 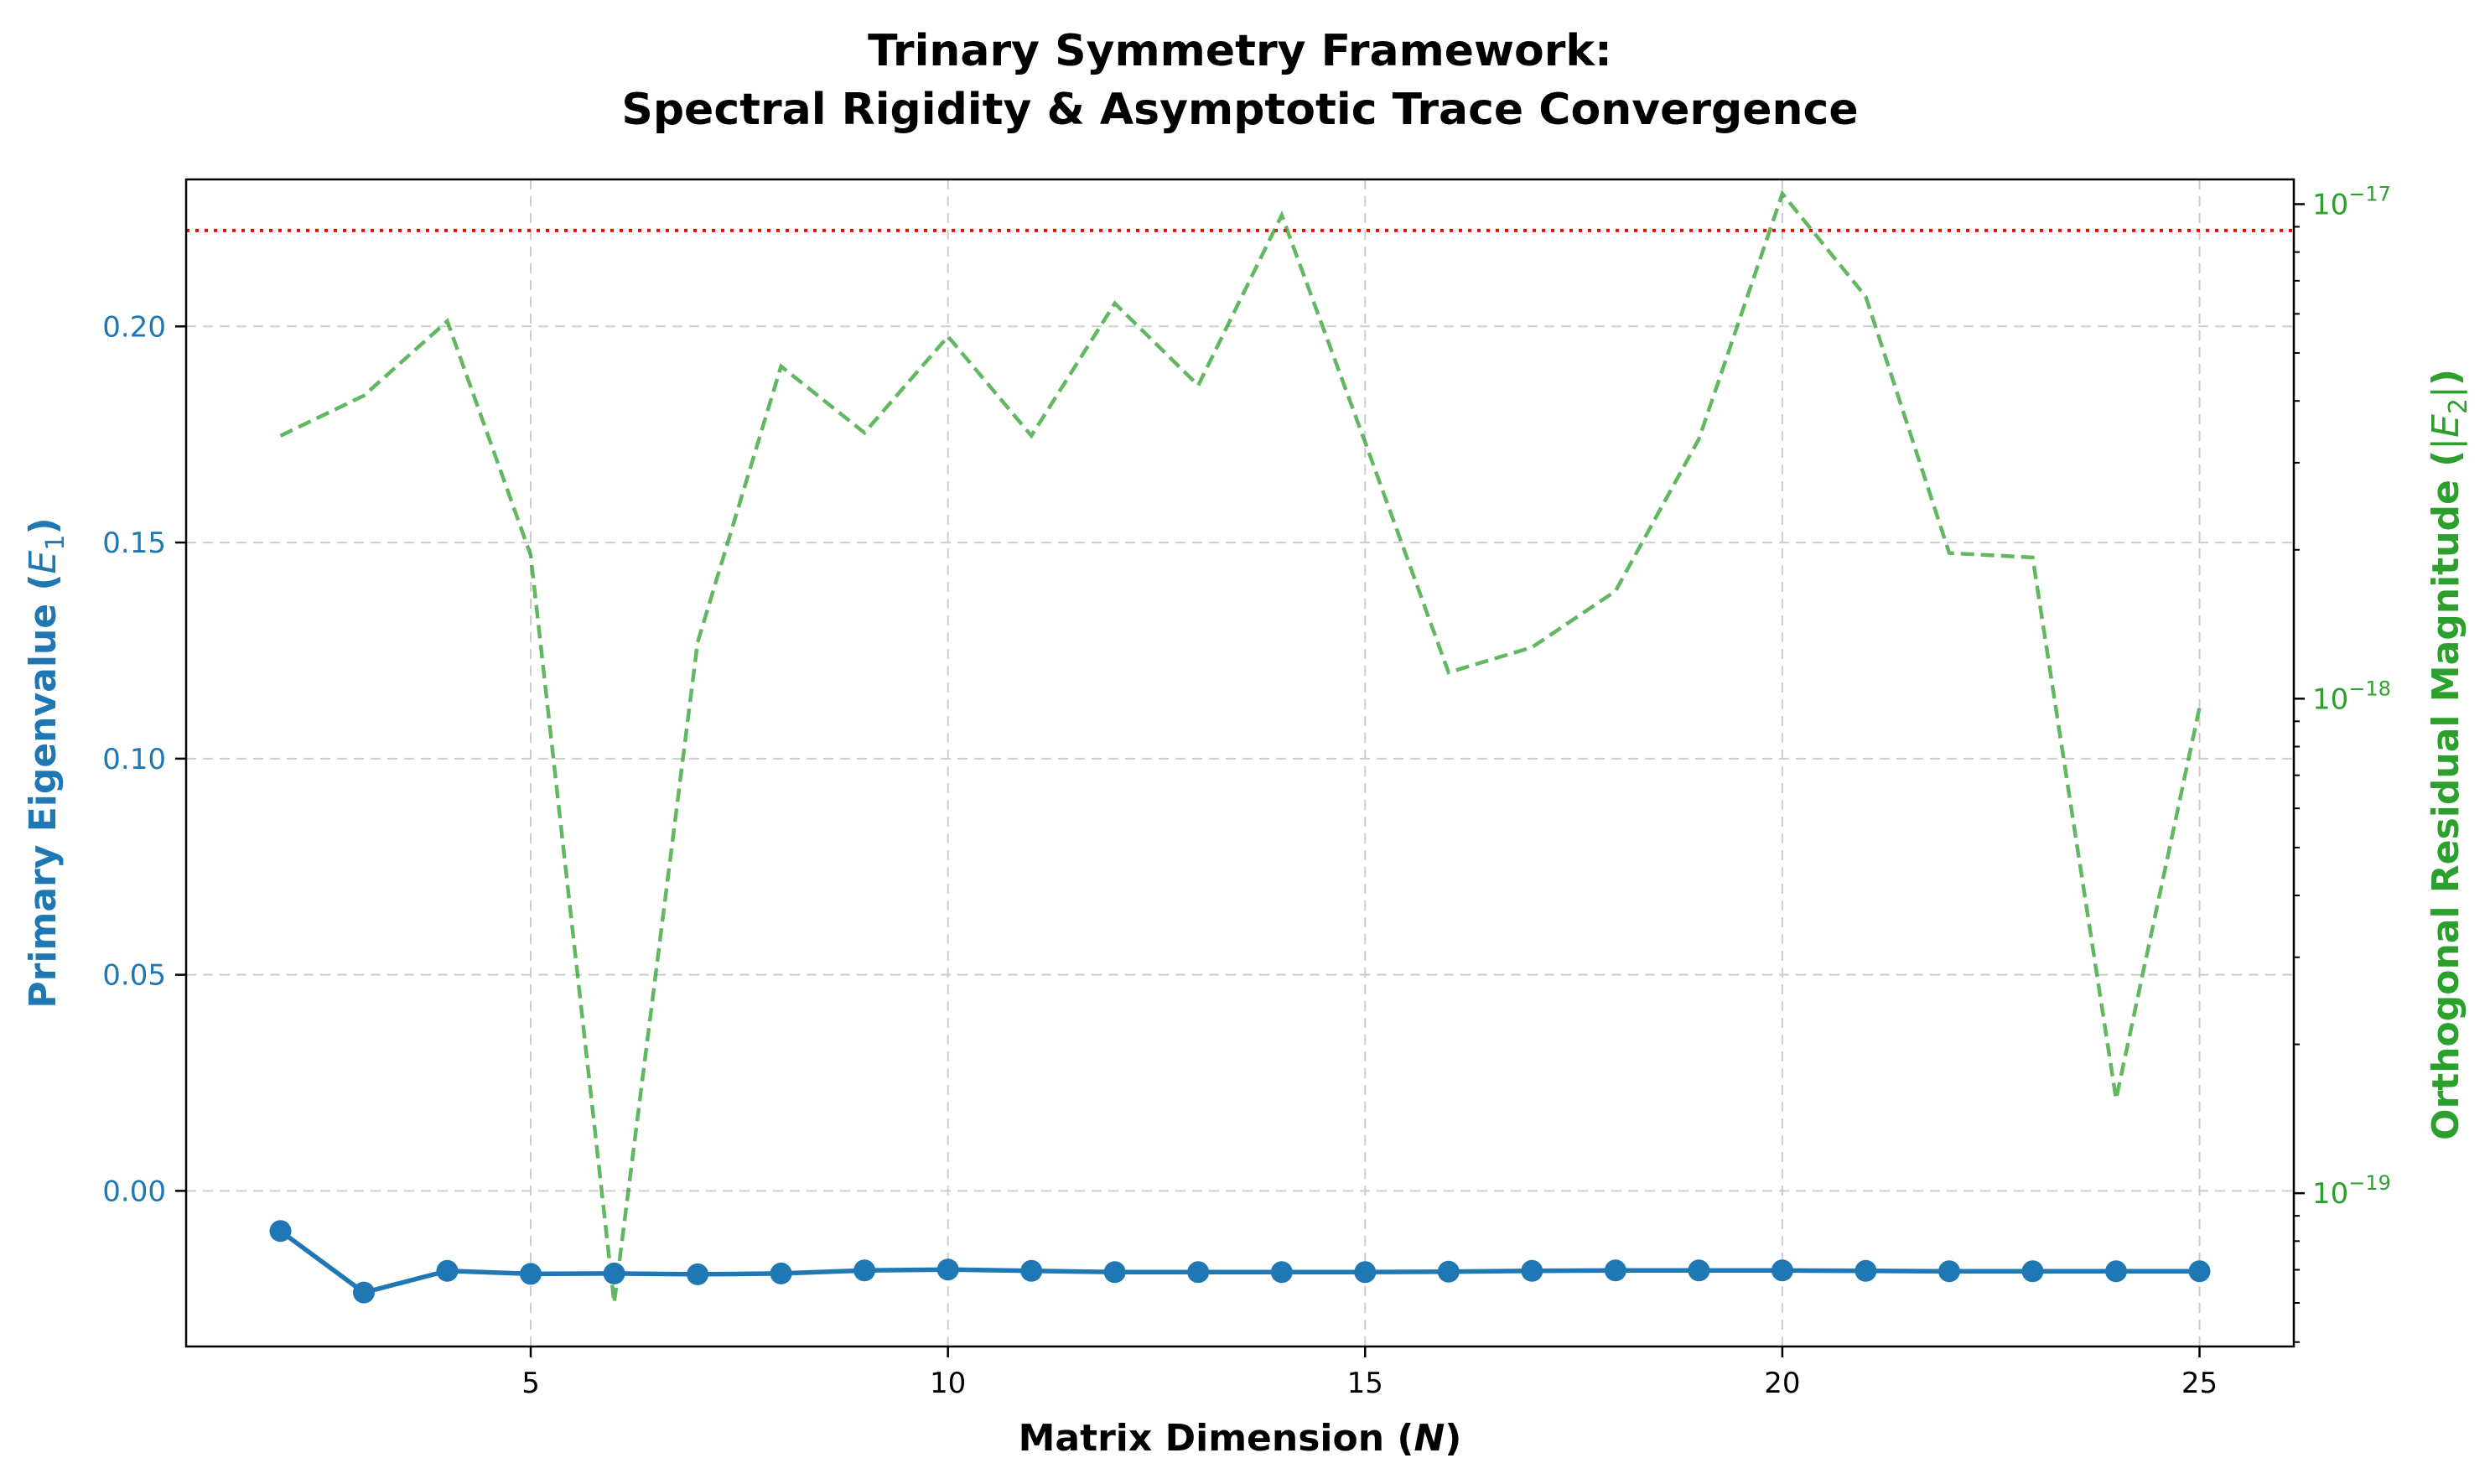 I want to click on right-tick-label: 10−17, so click(x=2351, y=201).